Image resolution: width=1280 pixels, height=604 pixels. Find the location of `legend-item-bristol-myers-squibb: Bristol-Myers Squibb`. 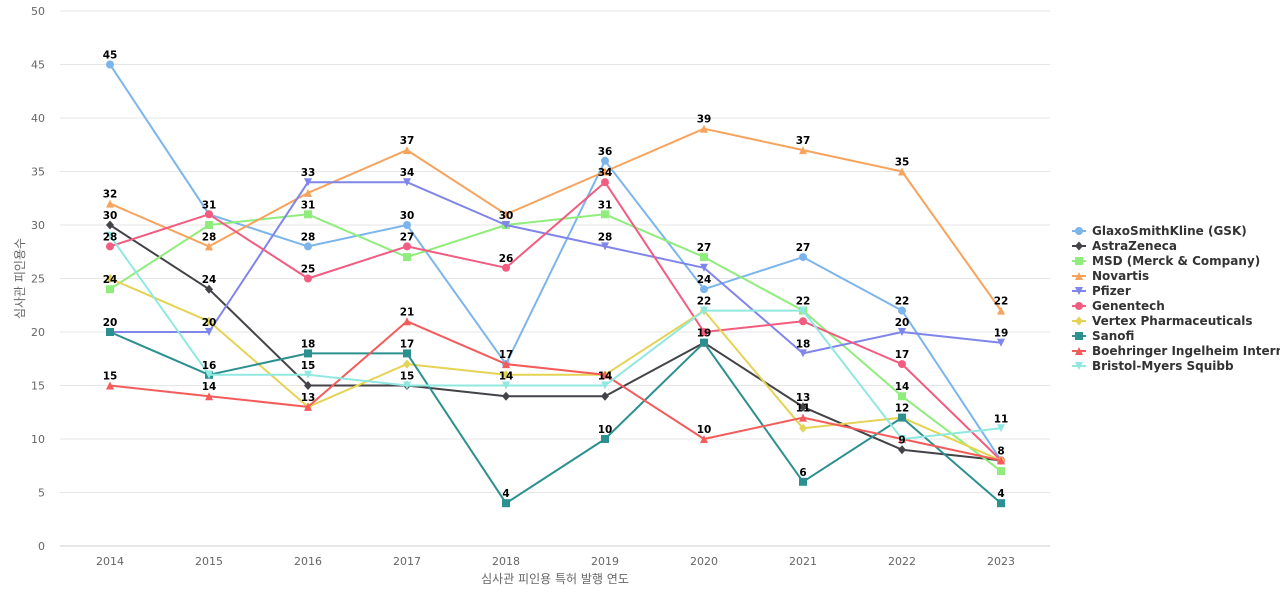

legend-item-bristol-myers-squibb: Bristol-Myers Squibb is located at coordinates (1153, 366).